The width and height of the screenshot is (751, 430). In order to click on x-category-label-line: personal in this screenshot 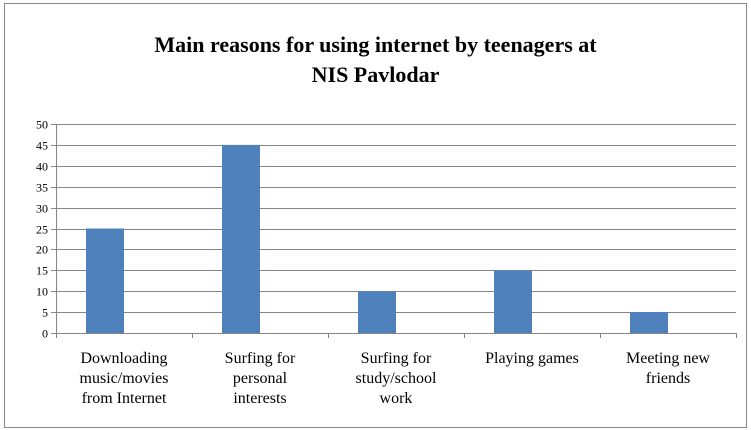, I will do `click(260, 378)`.